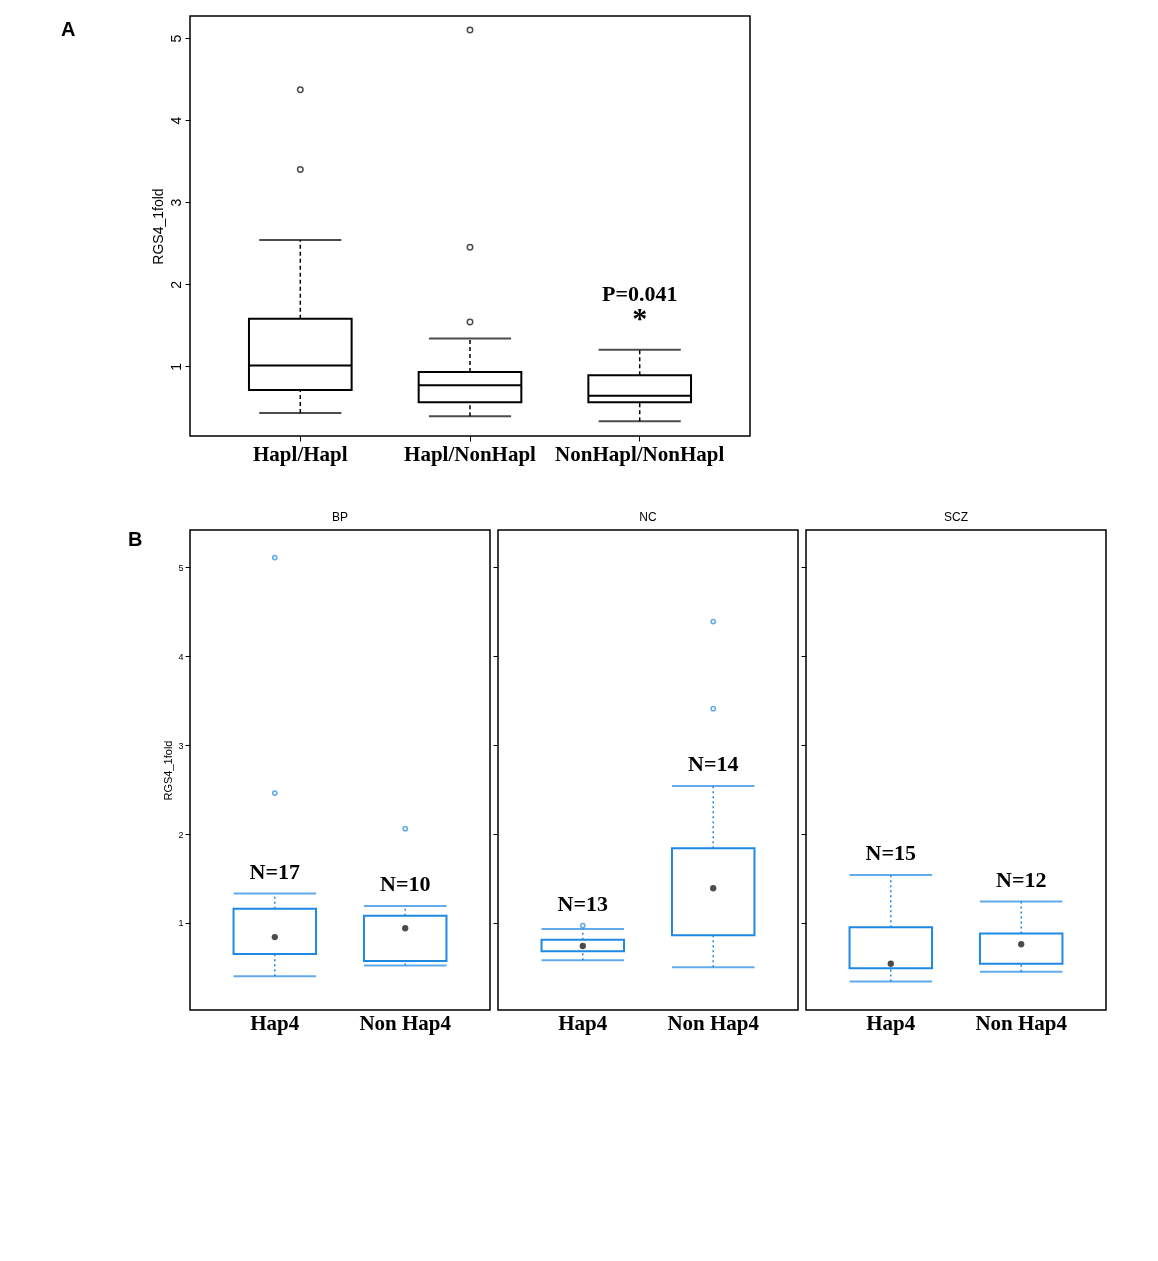 The height and width of the screenshot is (1261, 1158). What do you see at coordinates (640, 453) in the screenshot?
I see `x-tick-label: NonHapl/NonHapl` at bounding box center [640, 453].